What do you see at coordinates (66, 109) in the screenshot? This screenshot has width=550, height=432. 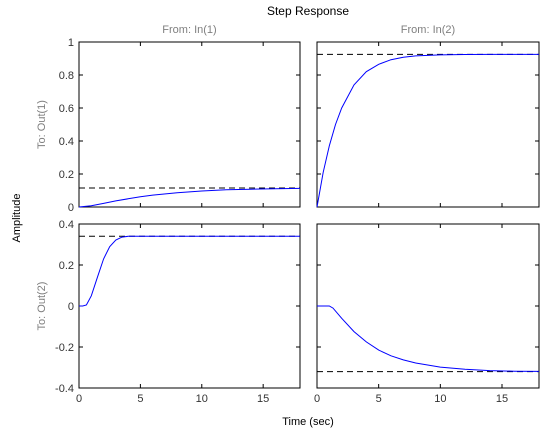 I see `y-tick-label: 0.6` at bounding box center [66, 109].